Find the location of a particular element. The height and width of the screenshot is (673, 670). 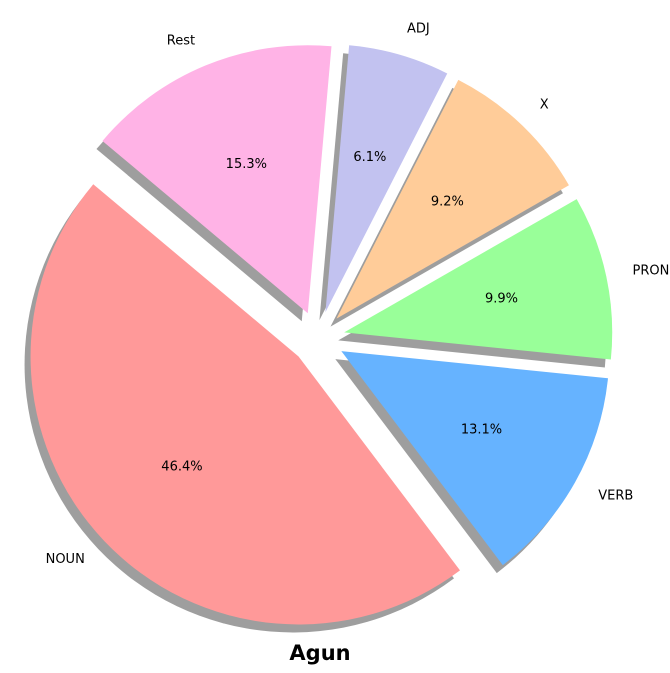

pct-label-verb: 13.1% is located at coordinates (481, 430).